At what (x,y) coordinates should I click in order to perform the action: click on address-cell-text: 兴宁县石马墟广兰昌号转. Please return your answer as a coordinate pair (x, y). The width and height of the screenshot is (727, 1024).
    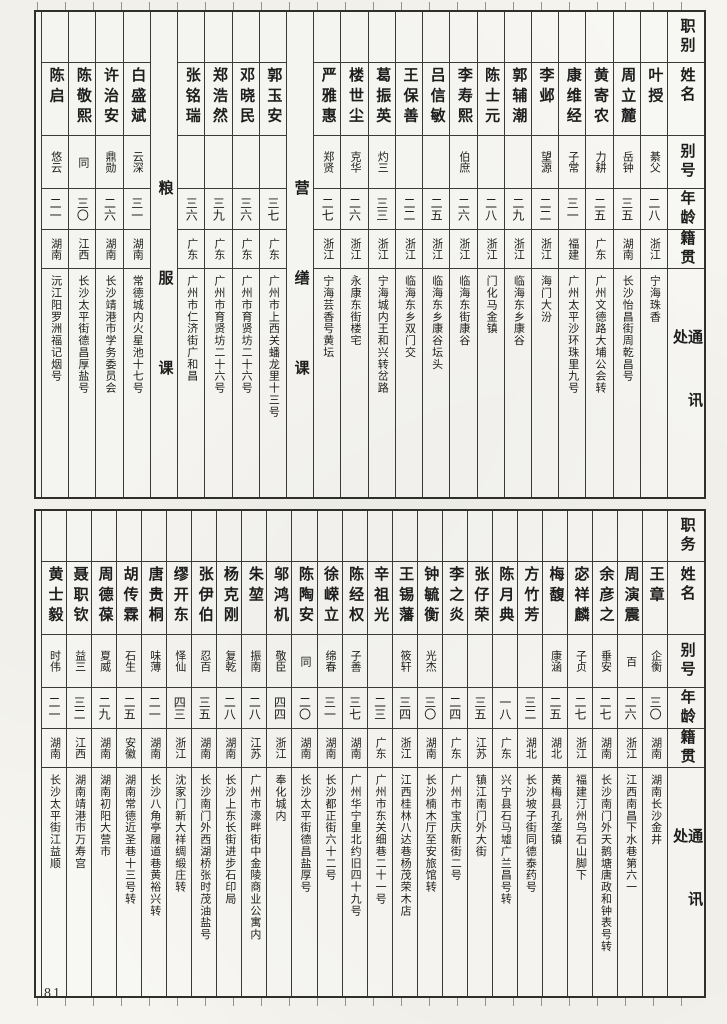
    Looking at the image, I should click on (505, 839).